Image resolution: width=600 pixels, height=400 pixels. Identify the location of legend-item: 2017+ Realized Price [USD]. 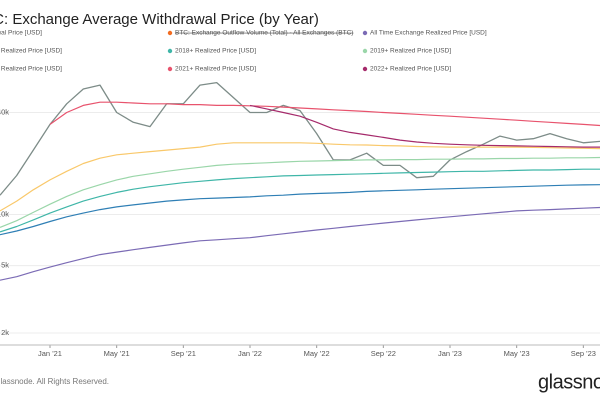
(31, 51).